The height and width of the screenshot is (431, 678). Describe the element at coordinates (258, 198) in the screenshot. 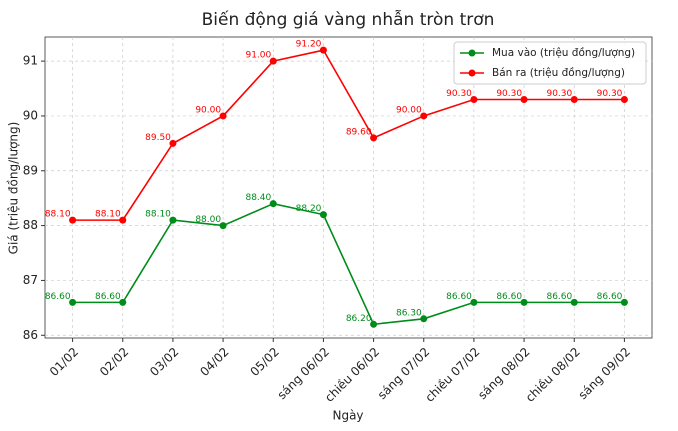

I see `data-label: 88.40` at that location.